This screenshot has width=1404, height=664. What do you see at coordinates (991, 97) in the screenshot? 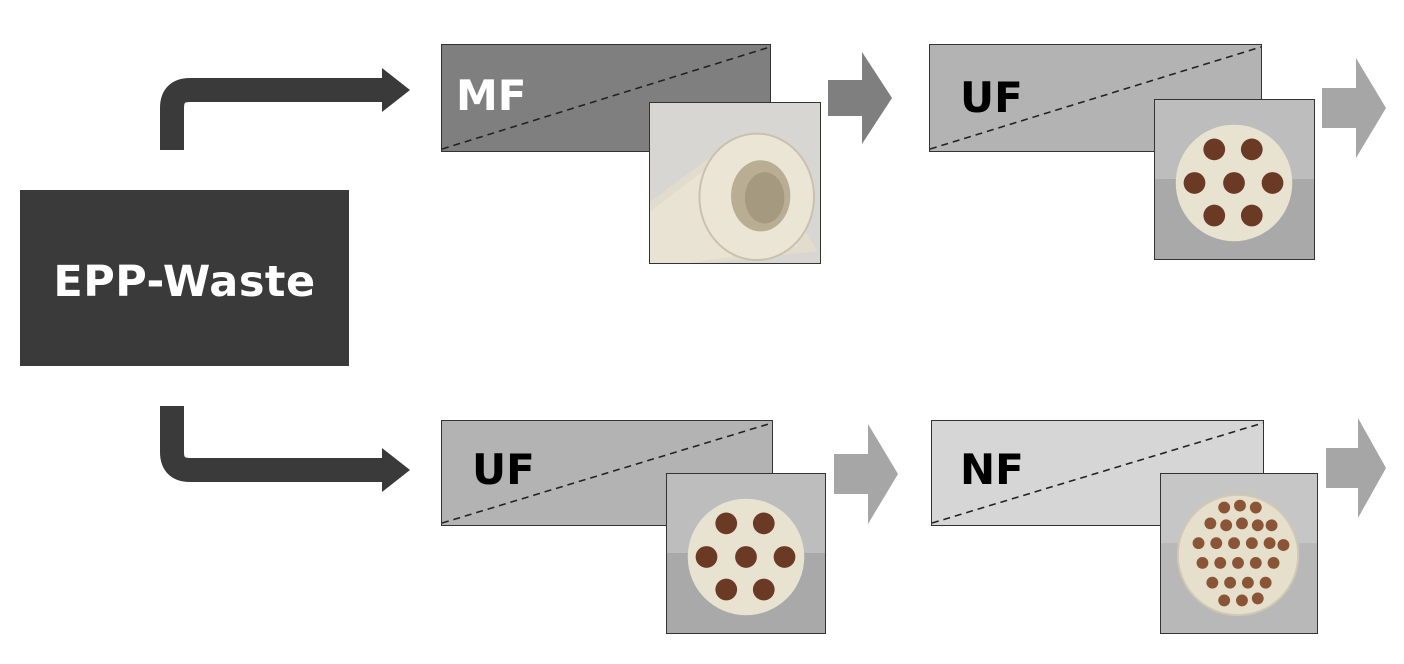
I see `uf-top-stage-label: UF` at bounding box center [991, 97].